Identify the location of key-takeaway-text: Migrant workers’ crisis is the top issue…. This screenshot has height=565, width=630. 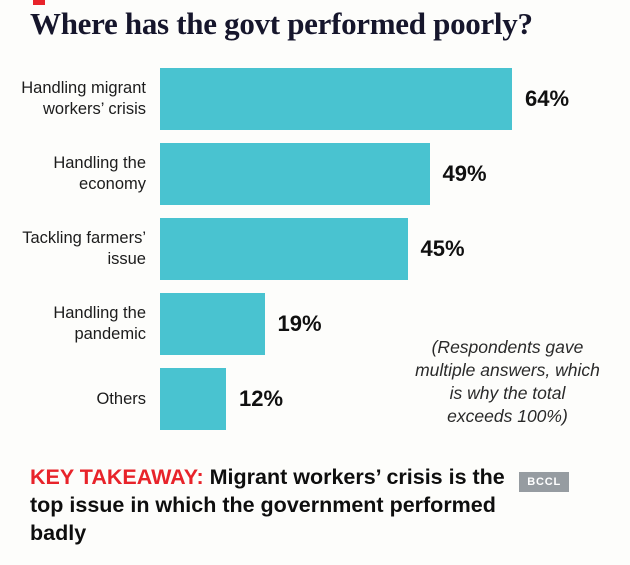
(267, 505).